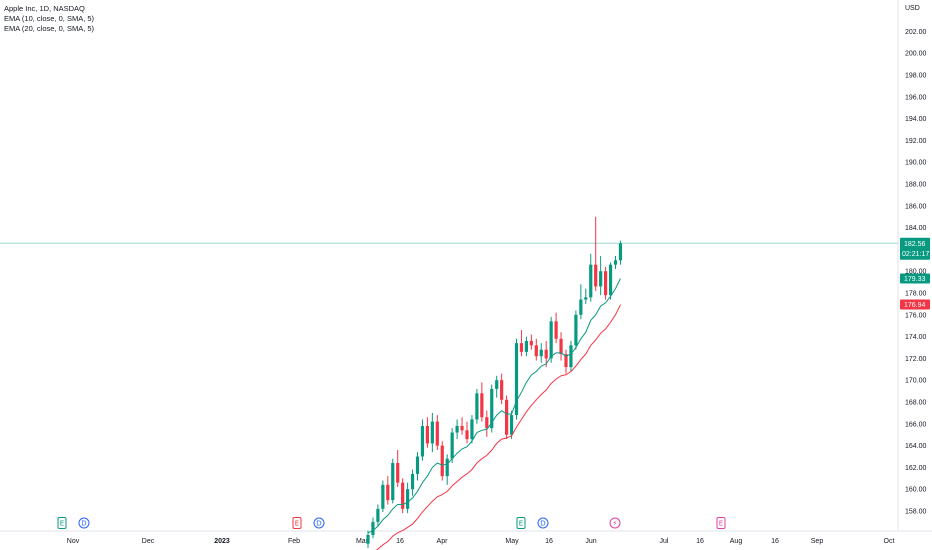 The width and height of the screenshot is (932, 550). I want to click on event-split-icon: ⚡, so click(615, 523).